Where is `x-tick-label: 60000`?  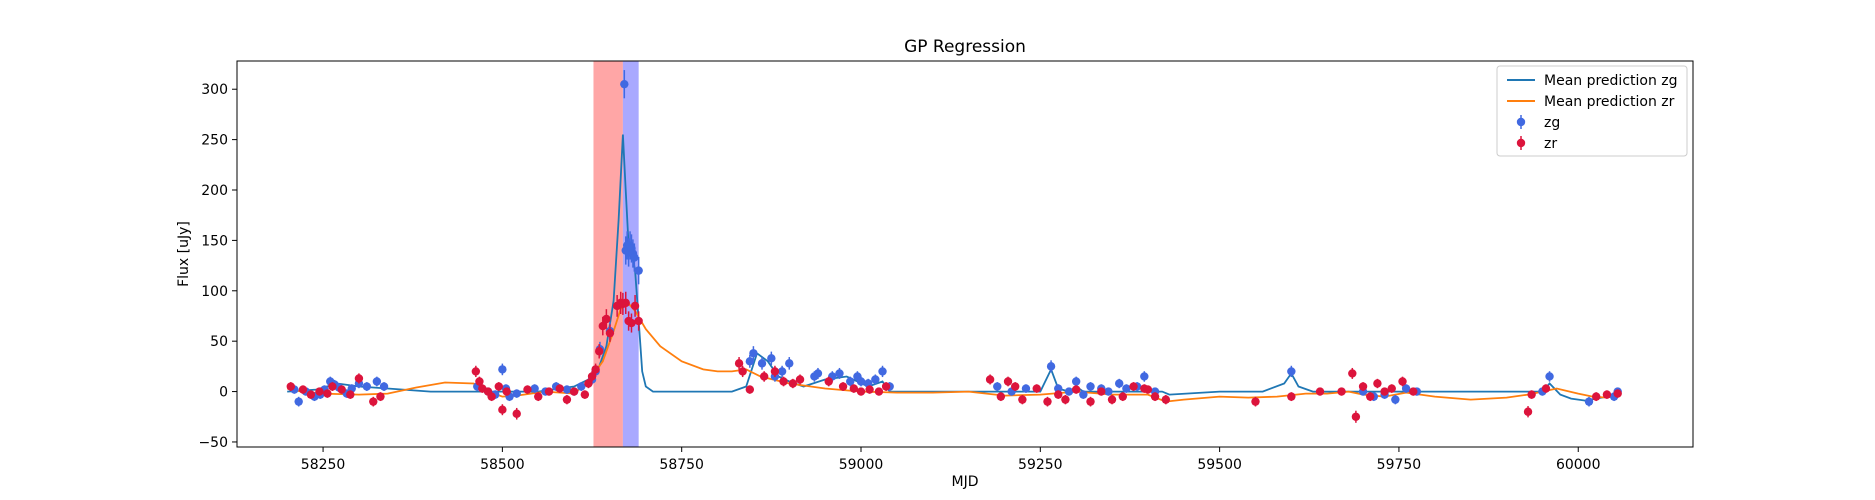
x-tick-label: 60000 is located at coordinates (1578, 465).